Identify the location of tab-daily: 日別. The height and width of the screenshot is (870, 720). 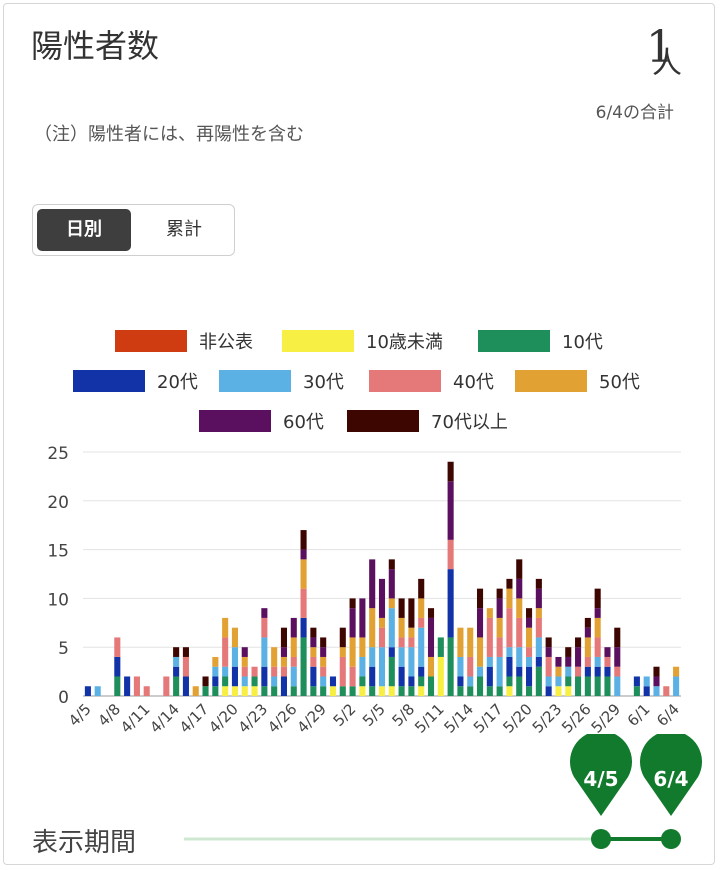
(84, 230).